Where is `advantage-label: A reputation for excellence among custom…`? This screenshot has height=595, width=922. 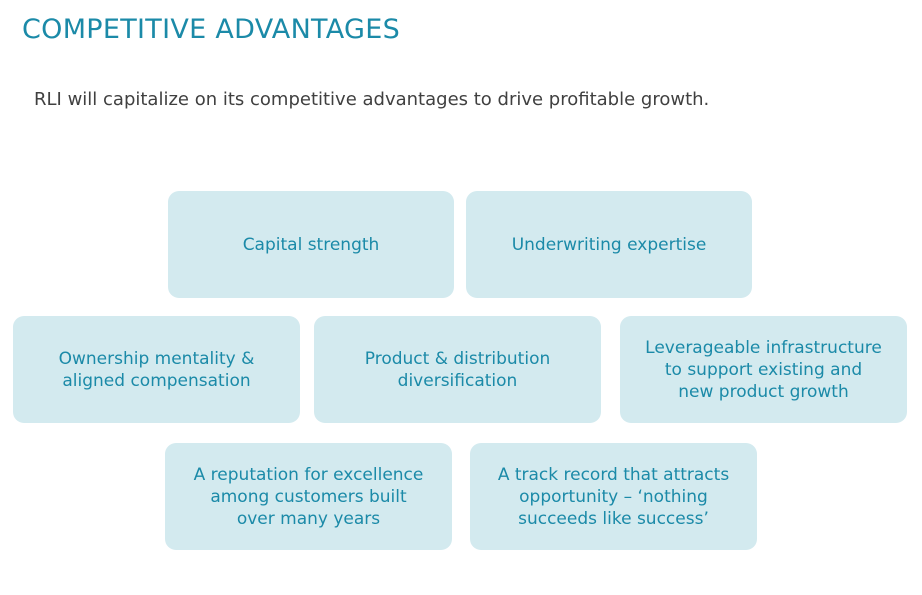
advantage-label: A reputation for excellence among custom… is located at coordinates (308, 496).